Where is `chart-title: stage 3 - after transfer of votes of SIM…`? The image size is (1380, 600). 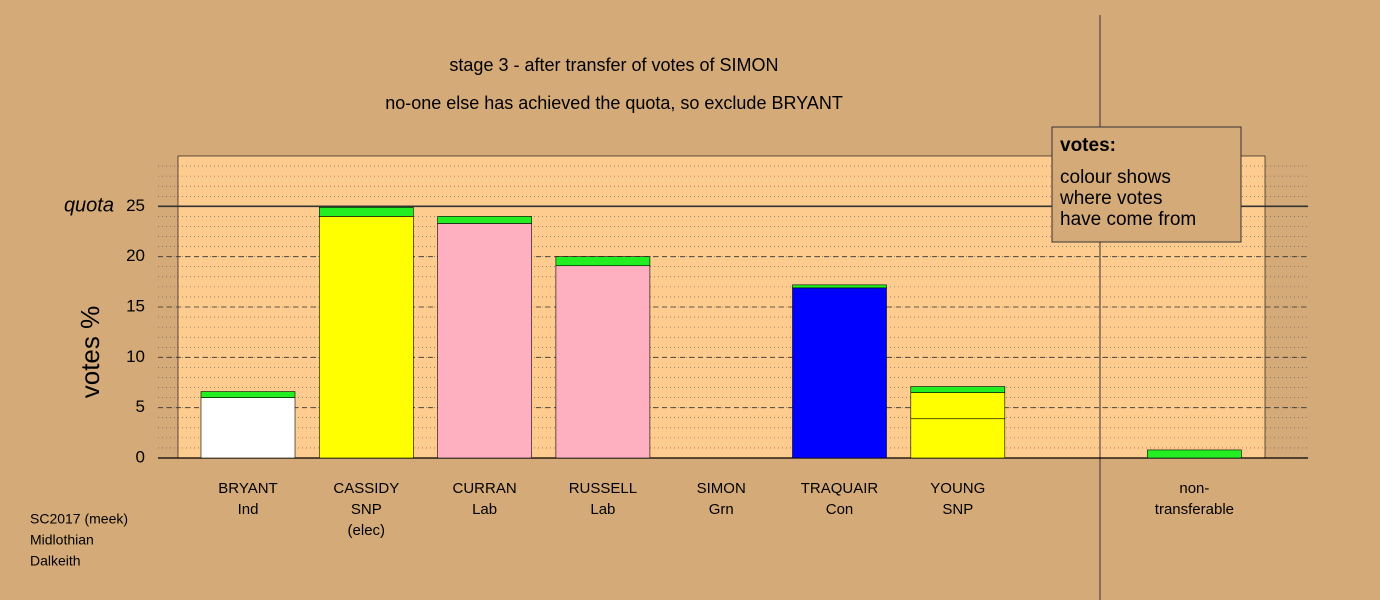 chart-title: stage 3 - after transfer of votes of SIM… is located at coordinates (613, 65).